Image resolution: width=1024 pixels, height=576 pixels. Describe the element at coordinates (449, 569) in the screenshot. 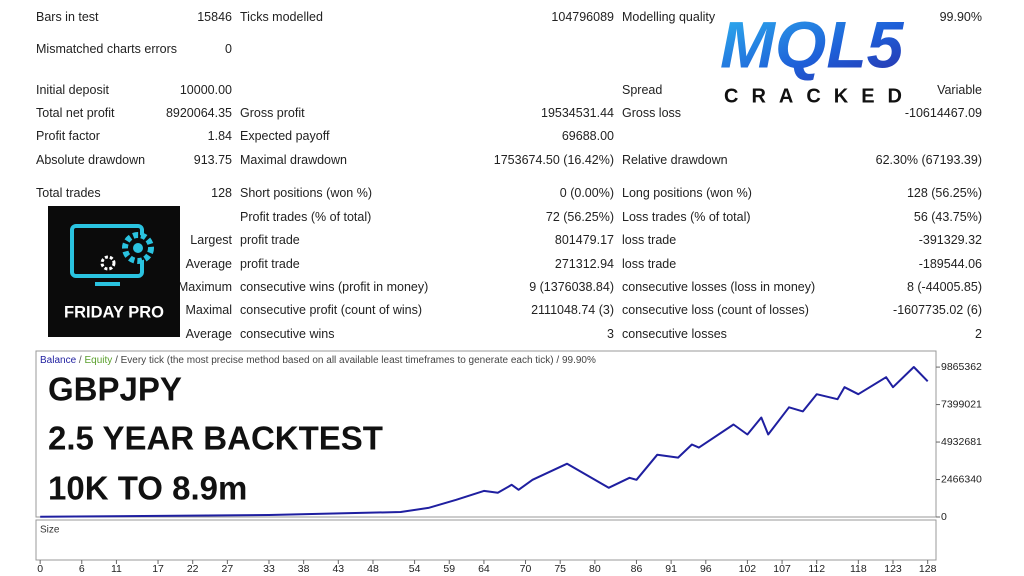

I see `x-tick-label: 59` at that location.